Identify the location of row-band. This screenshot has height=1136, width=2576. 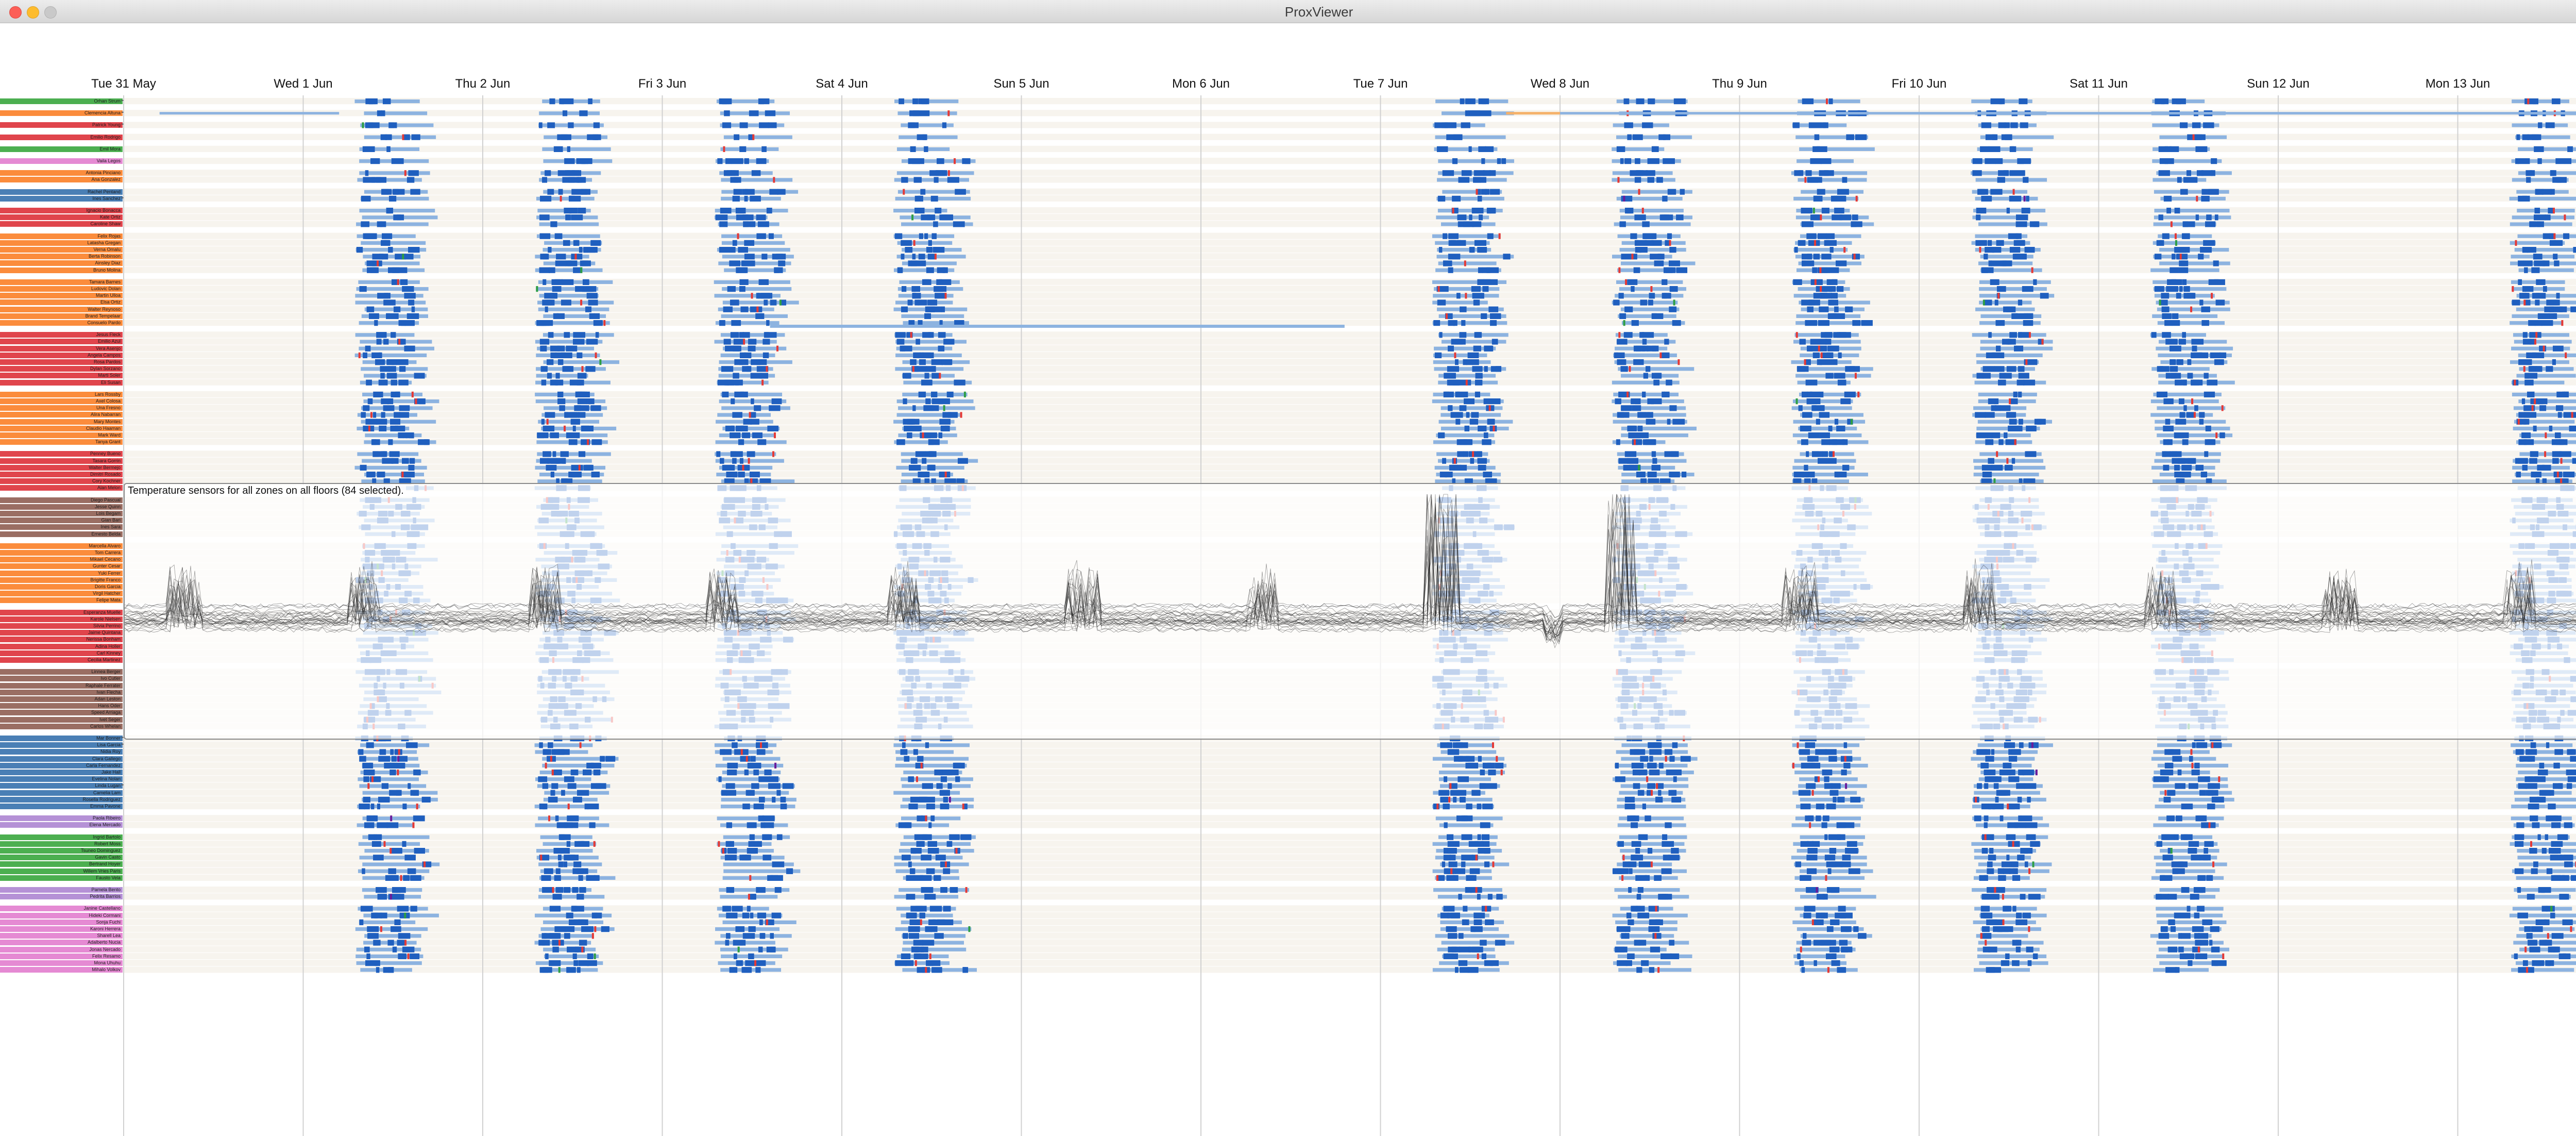
(1350, 180).